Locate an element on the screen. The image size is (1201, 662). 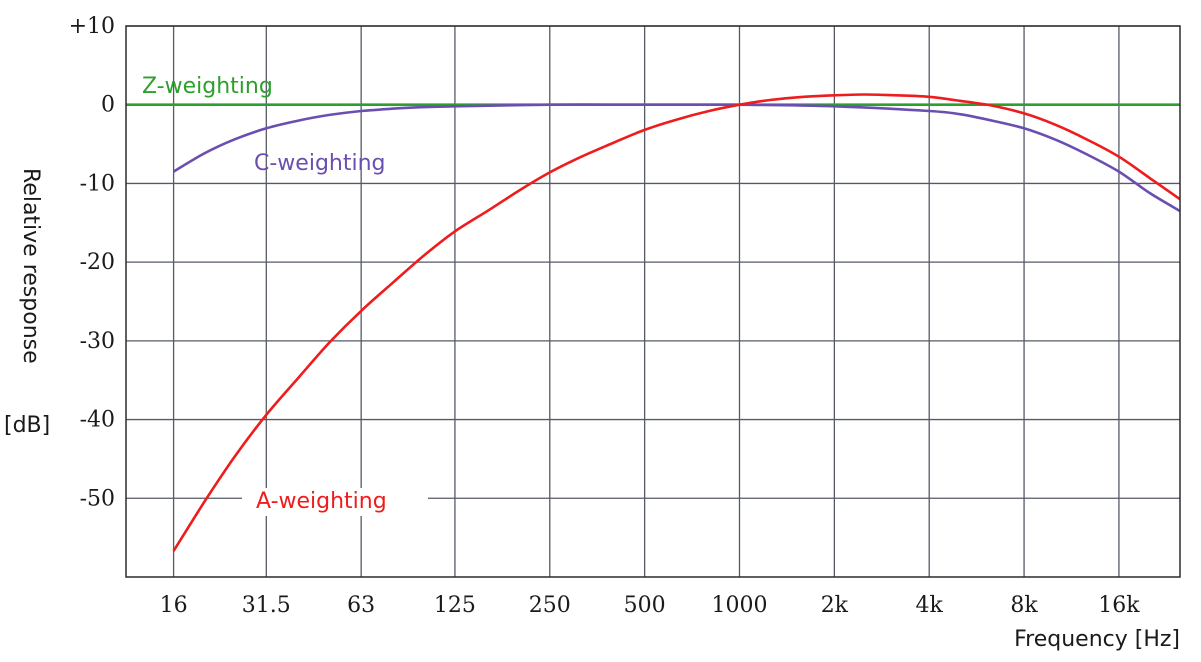
x-tick-label: 31.5 is located at coordinates (266, 605).